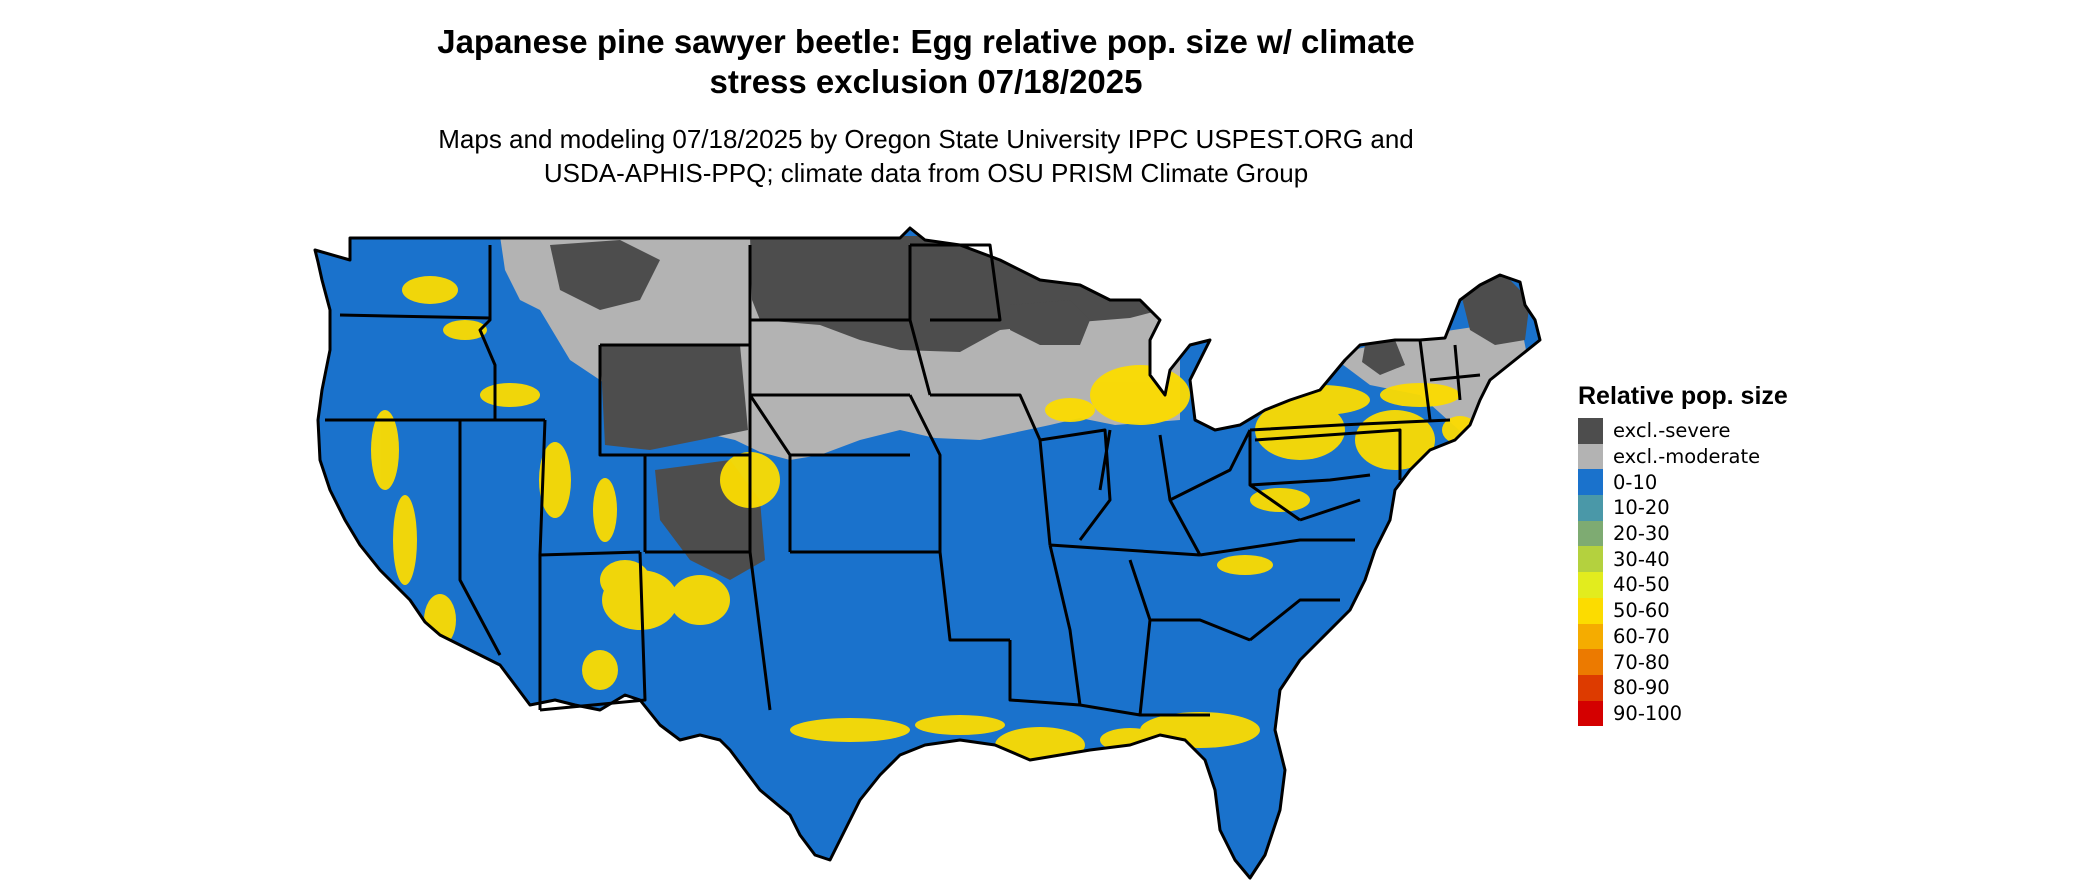 This screenshot has height=892, width=2100. I want to click on legend-item: 40-50, so click(1683, 585).